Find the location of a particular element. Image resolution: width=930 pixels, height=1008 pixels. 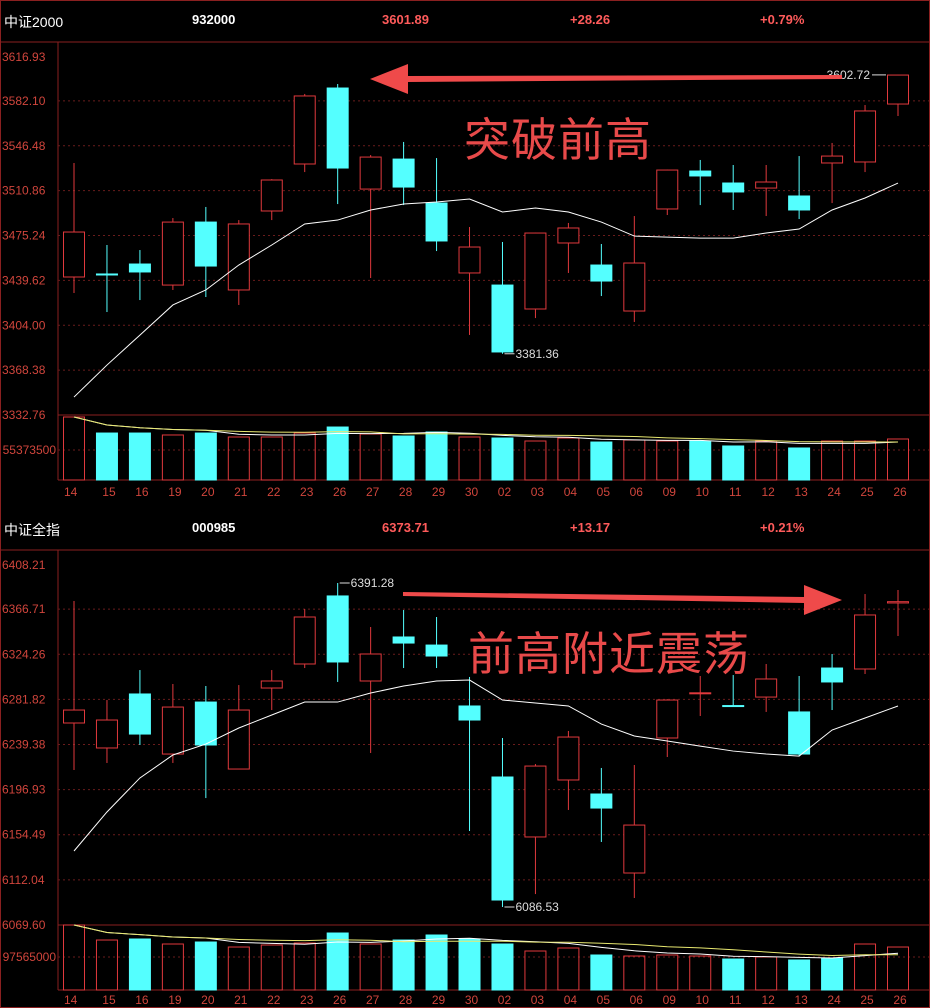

extreme-price-label: 3602.72 is located at coordinates (849, 75).